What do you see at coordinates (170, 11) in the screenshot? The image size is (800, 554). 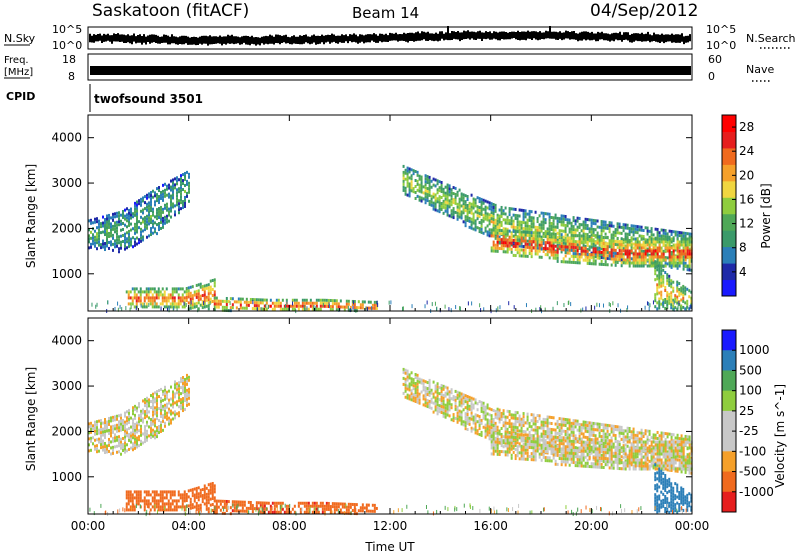 I see `station-title: Saskatoon (fitACF)` at bounding box center [170, 11].